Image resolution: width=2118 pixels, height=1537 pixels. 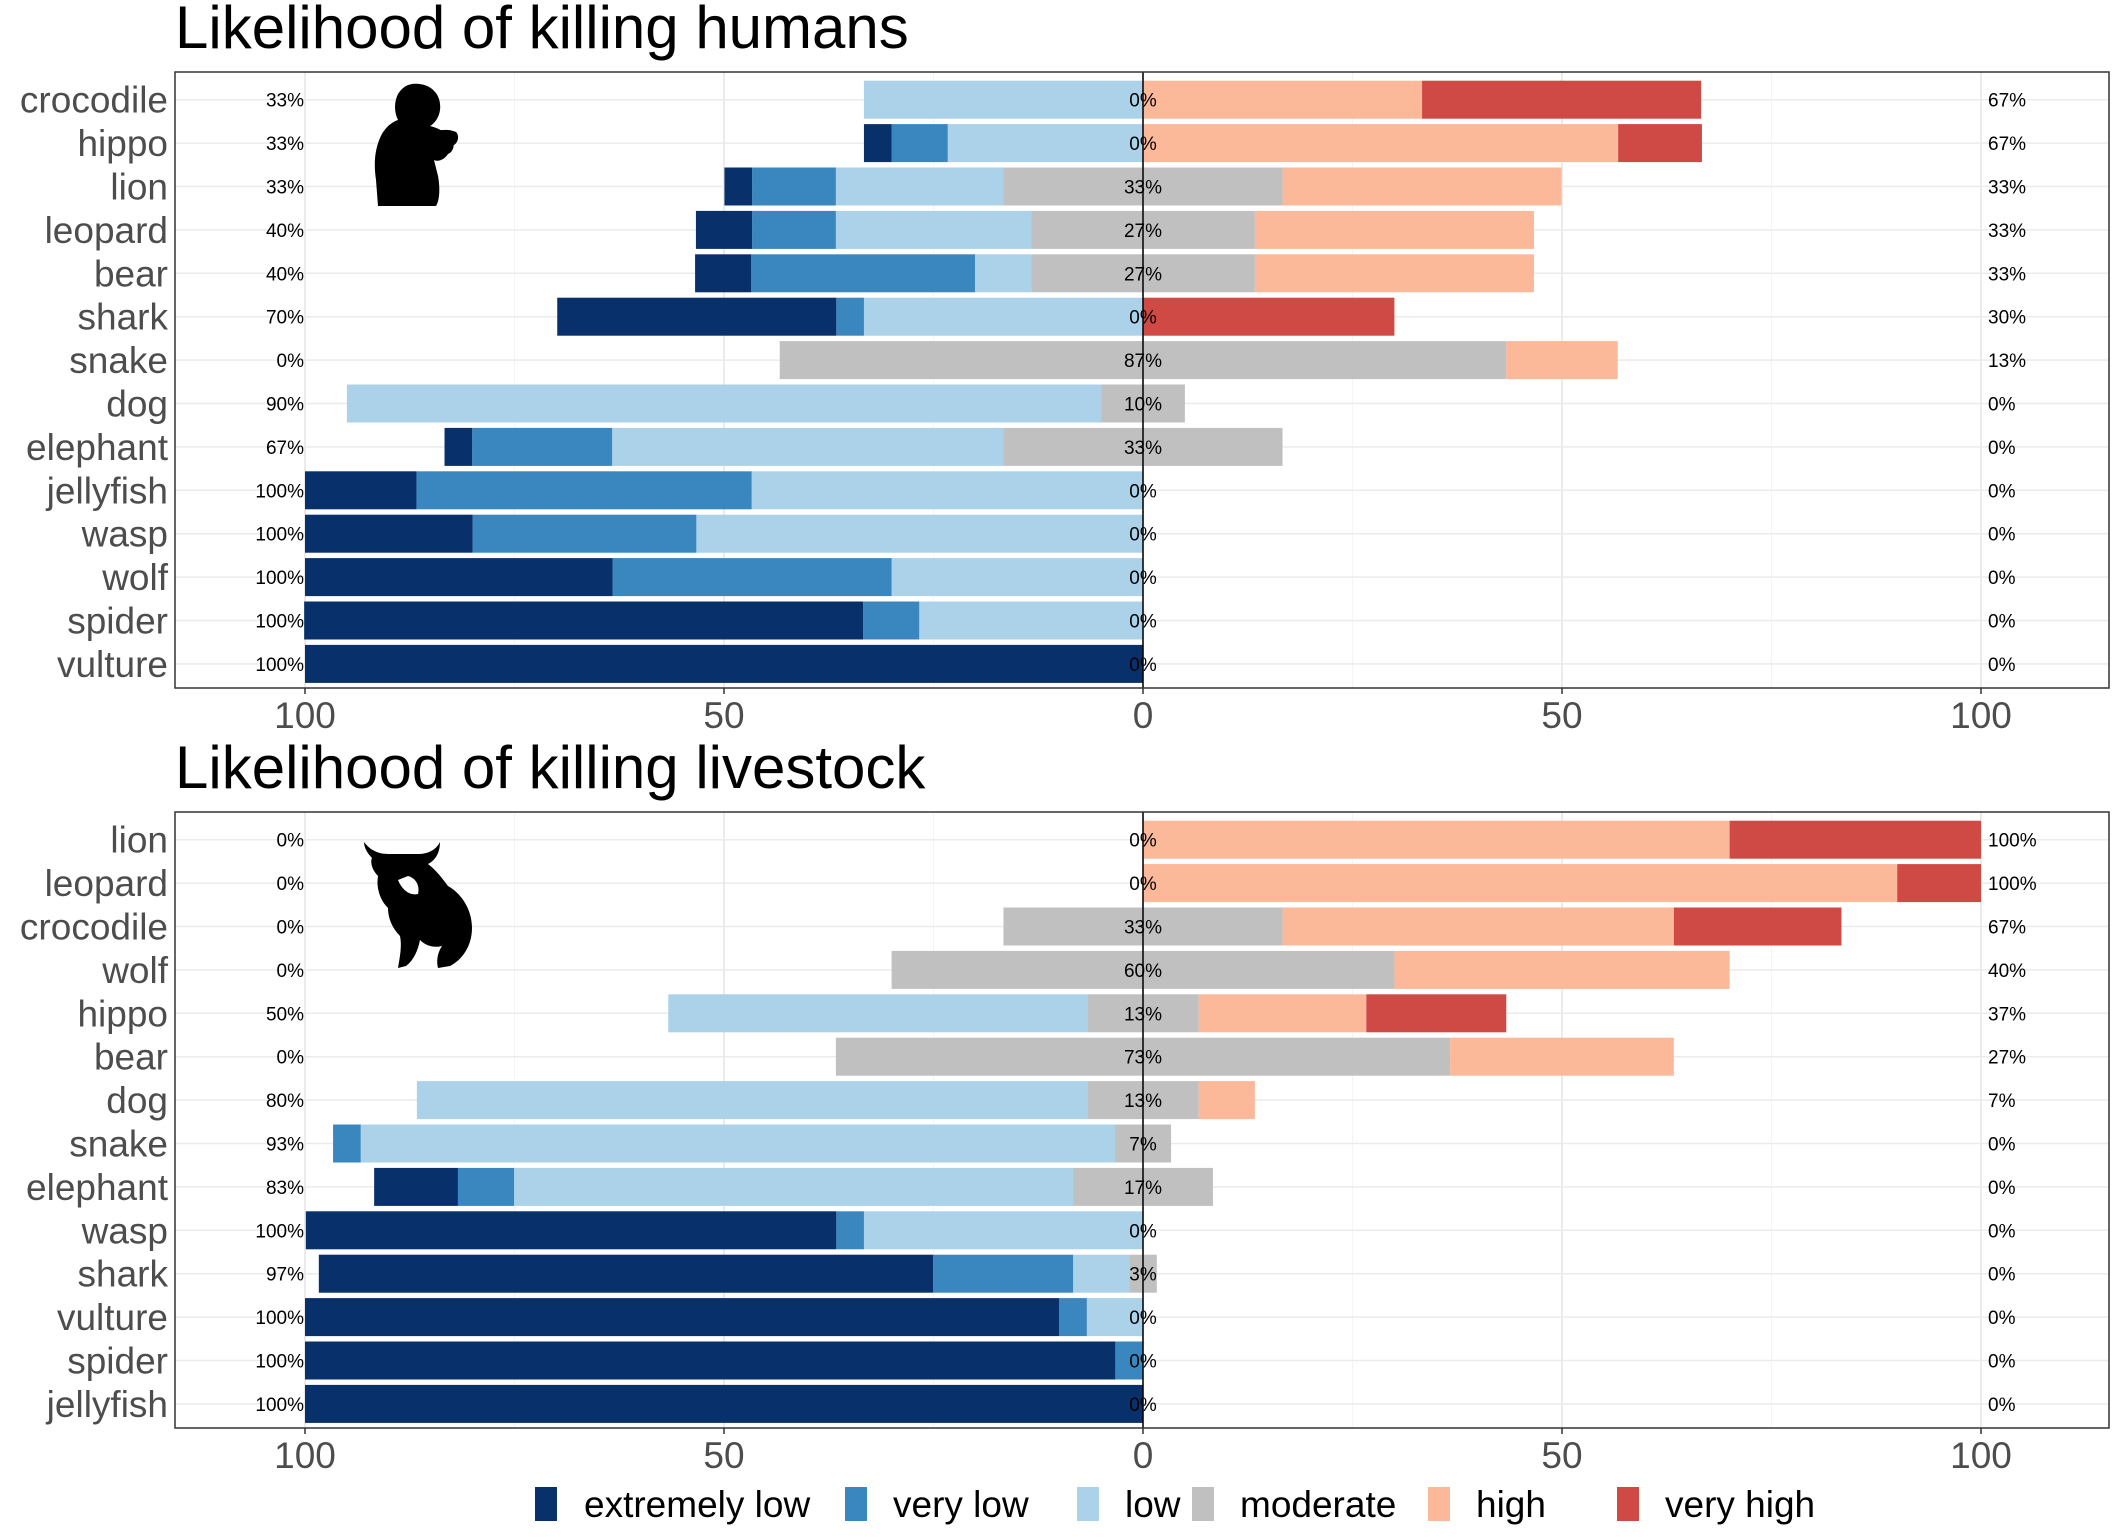 What do you see at coordinates (1143, 1014) in the screenshot?
I see `center-percent-label: 13%` at bounding box center [1143, 1014].